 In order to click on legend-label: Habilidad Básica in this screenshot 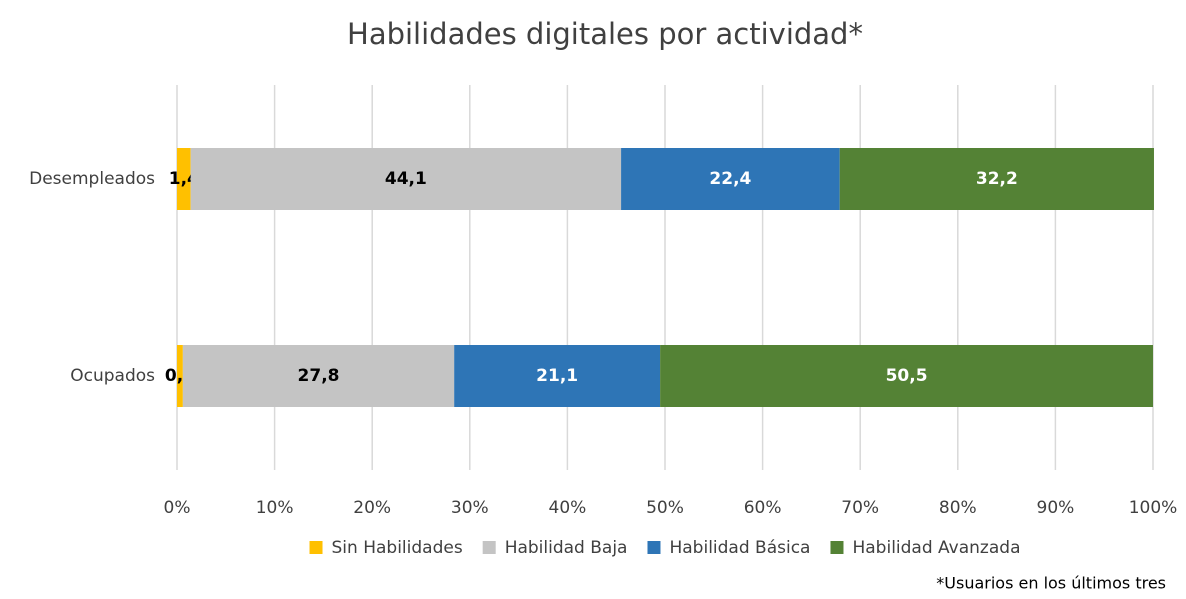, I will do `click(739, 548)`.